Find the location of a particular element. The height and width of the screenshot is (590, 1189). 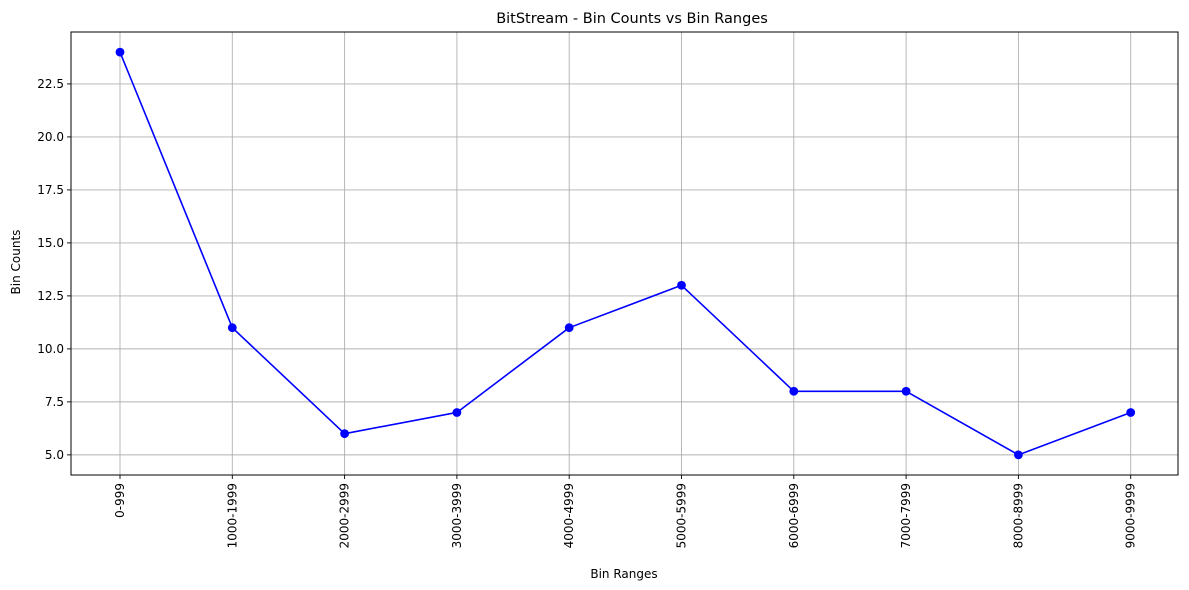

y-tick-label: 20.0 is located at coordinates (50, 137).